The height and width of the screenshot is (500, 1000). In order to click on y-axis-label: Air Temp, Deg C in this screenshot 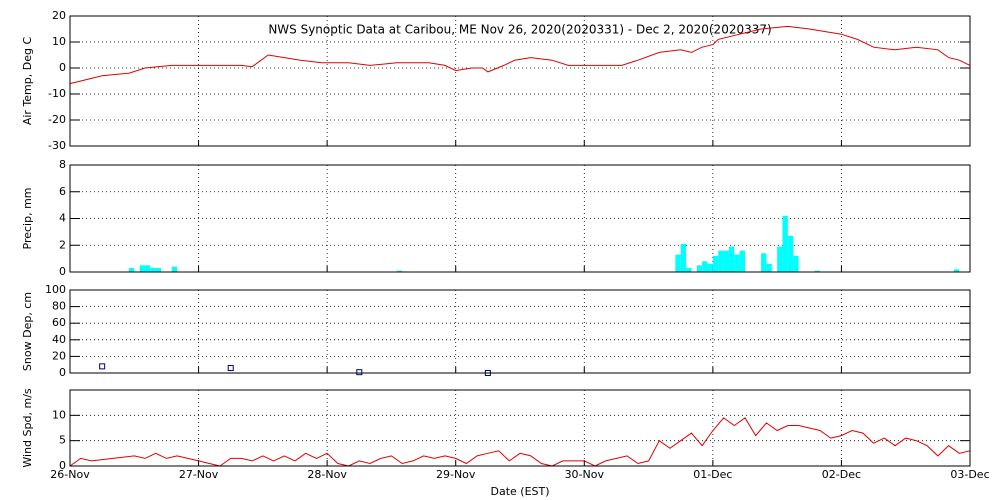, I will do `click(27, 81)`.